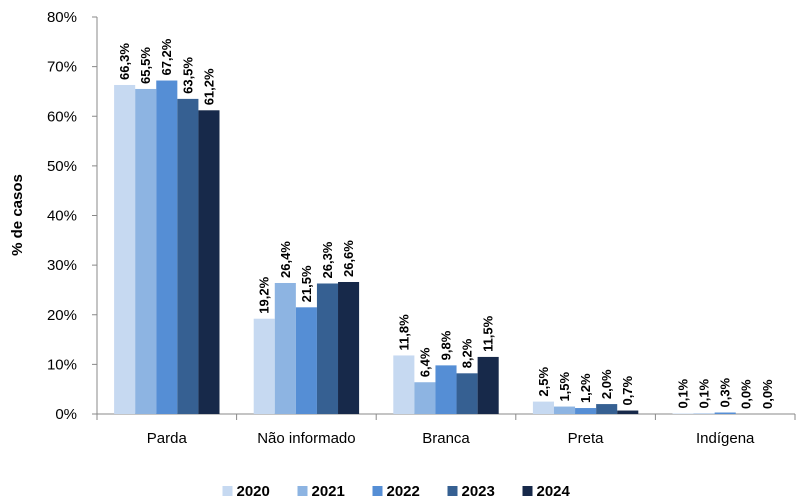 This screenshot has height=499, width=800. I want to click on value-label: 1,2%, so click(585, 388).